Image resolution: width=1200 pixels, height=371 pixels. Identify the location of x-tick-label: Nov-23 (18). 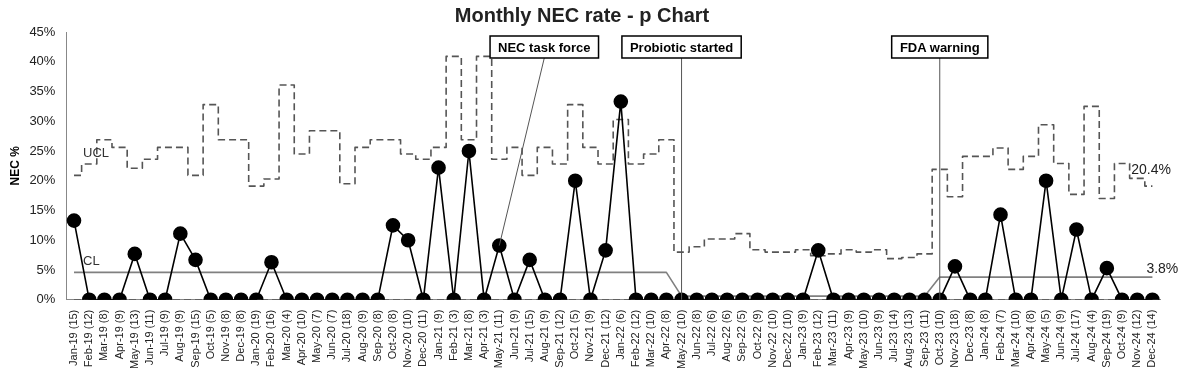
(953, 338).